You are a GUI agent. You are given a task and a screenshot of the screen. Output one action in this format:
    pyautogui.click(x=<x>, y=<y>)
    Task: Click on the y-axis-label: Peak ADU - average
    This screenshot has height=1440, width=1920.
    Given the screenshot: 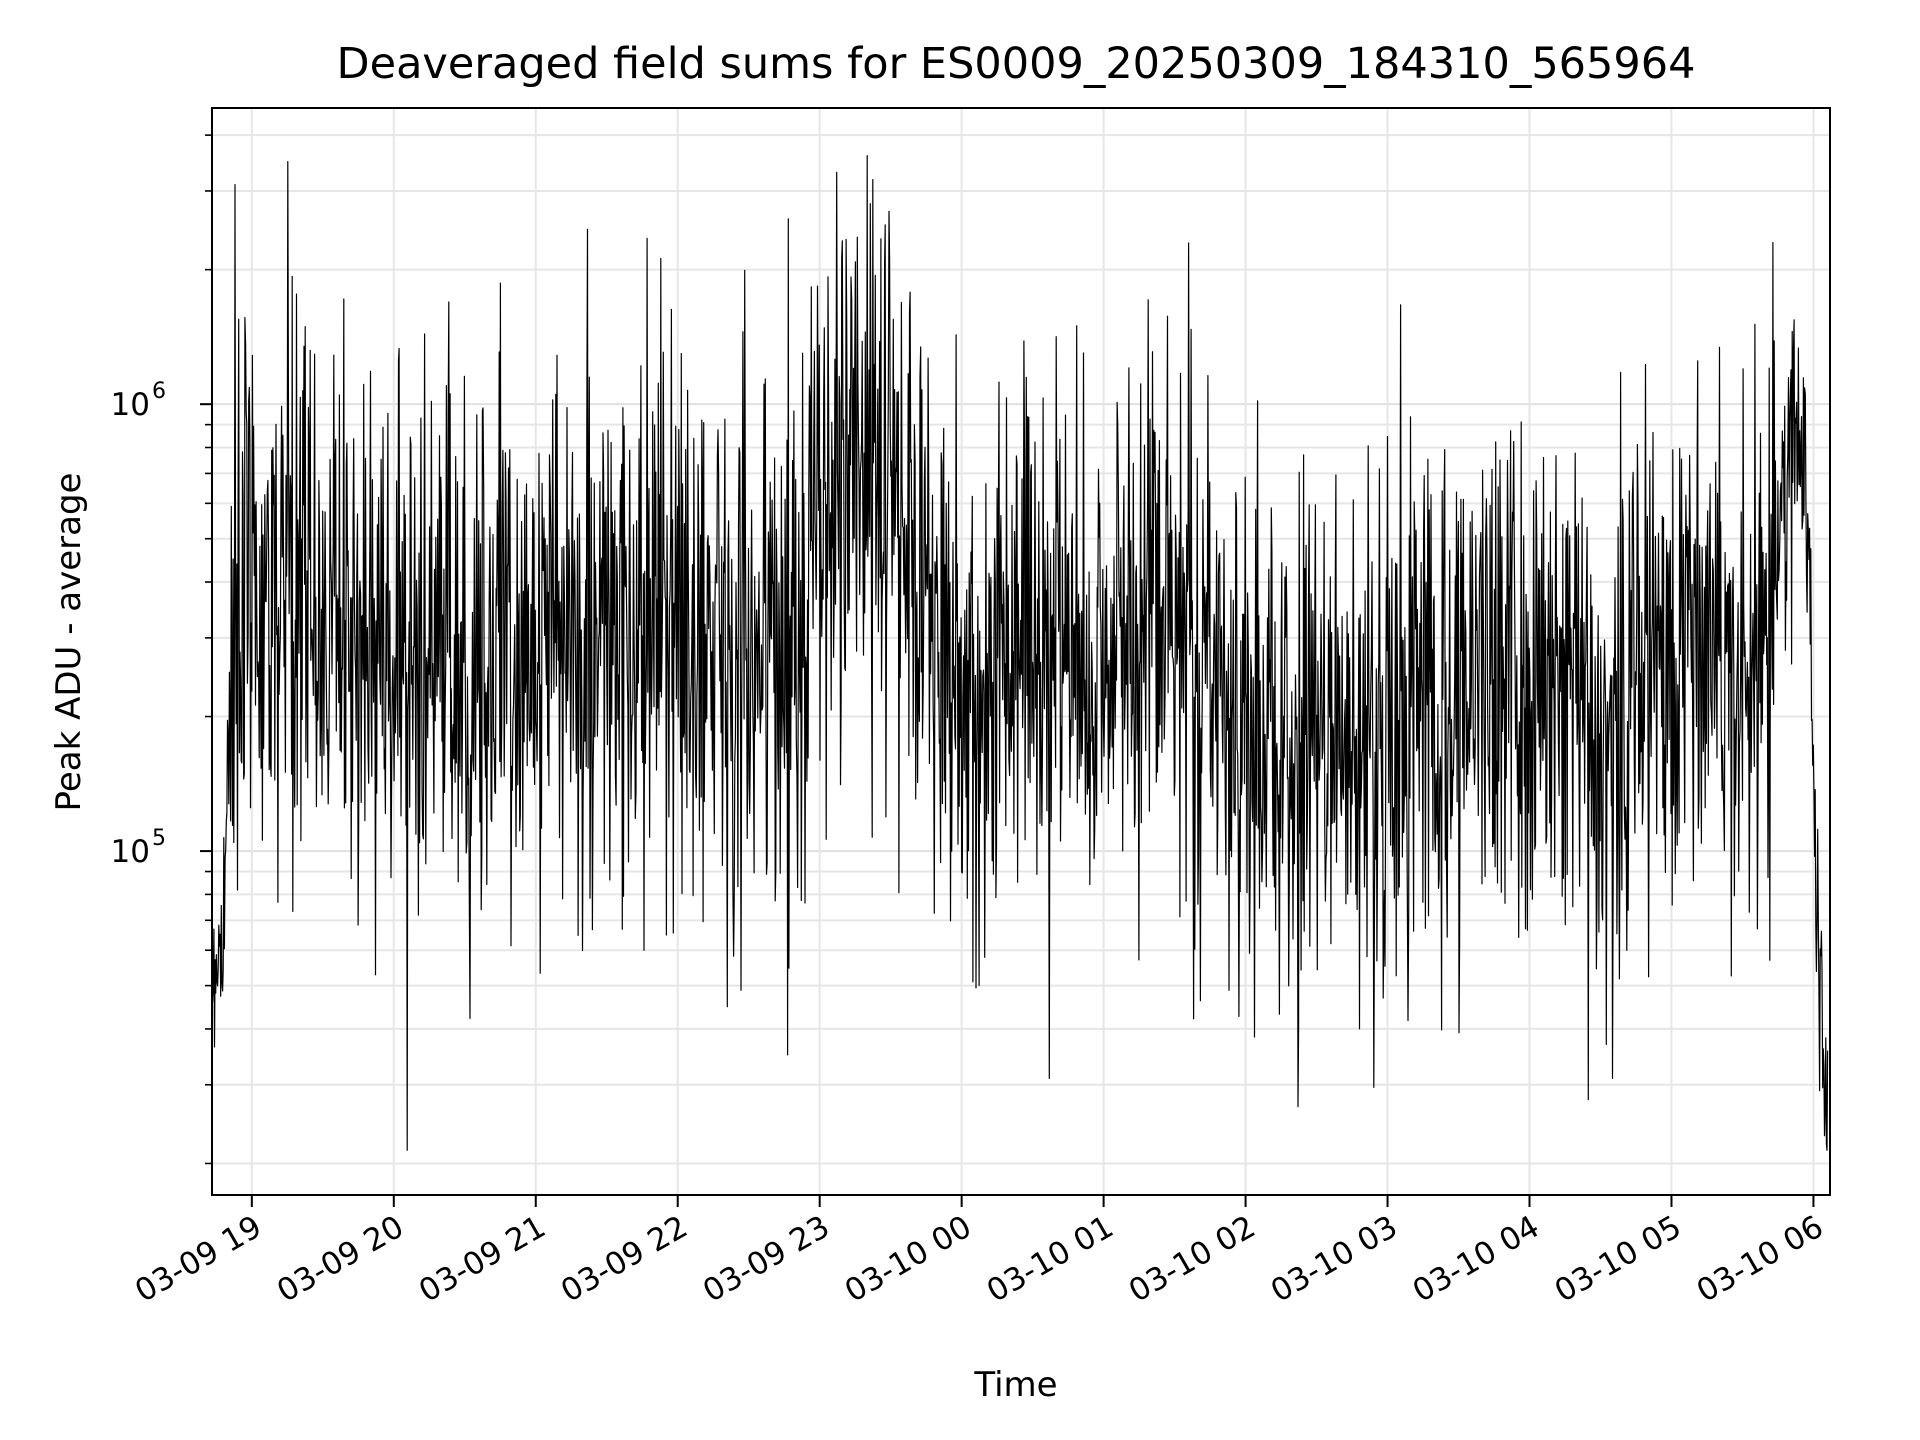 What is the action you would take?
    pyautogui.click(x=69, y=642)
    